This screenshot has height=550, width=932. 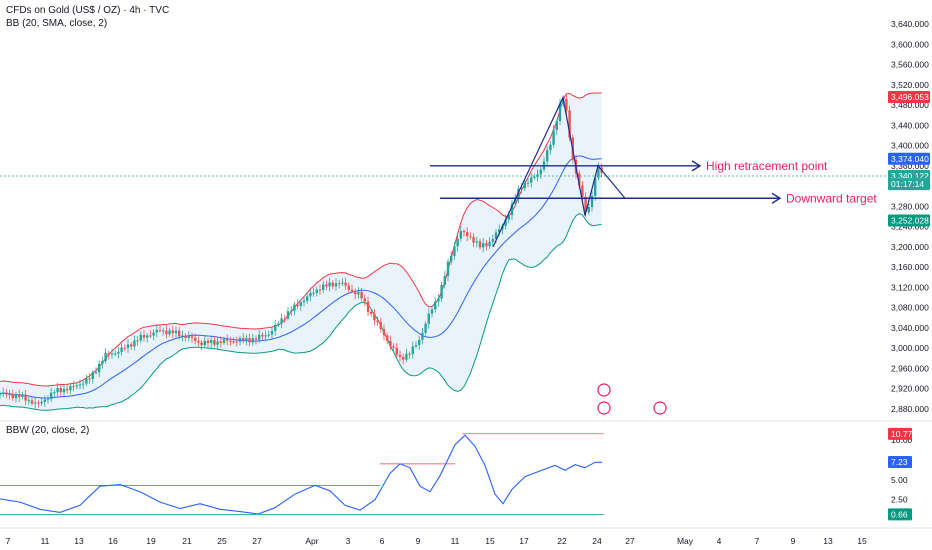 What do you see at coordinates (57, 23) in the screenshot?
I see `bb-indicator-label: BB (20, SMA, close, 2)` at bounding box center [57, 23].